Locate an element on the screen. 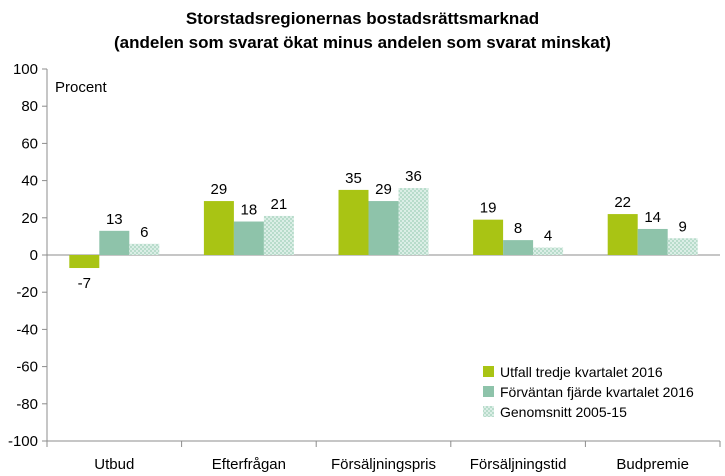 The image size is (725, 476). data-label: 21 is located at coordinates (279, 204).